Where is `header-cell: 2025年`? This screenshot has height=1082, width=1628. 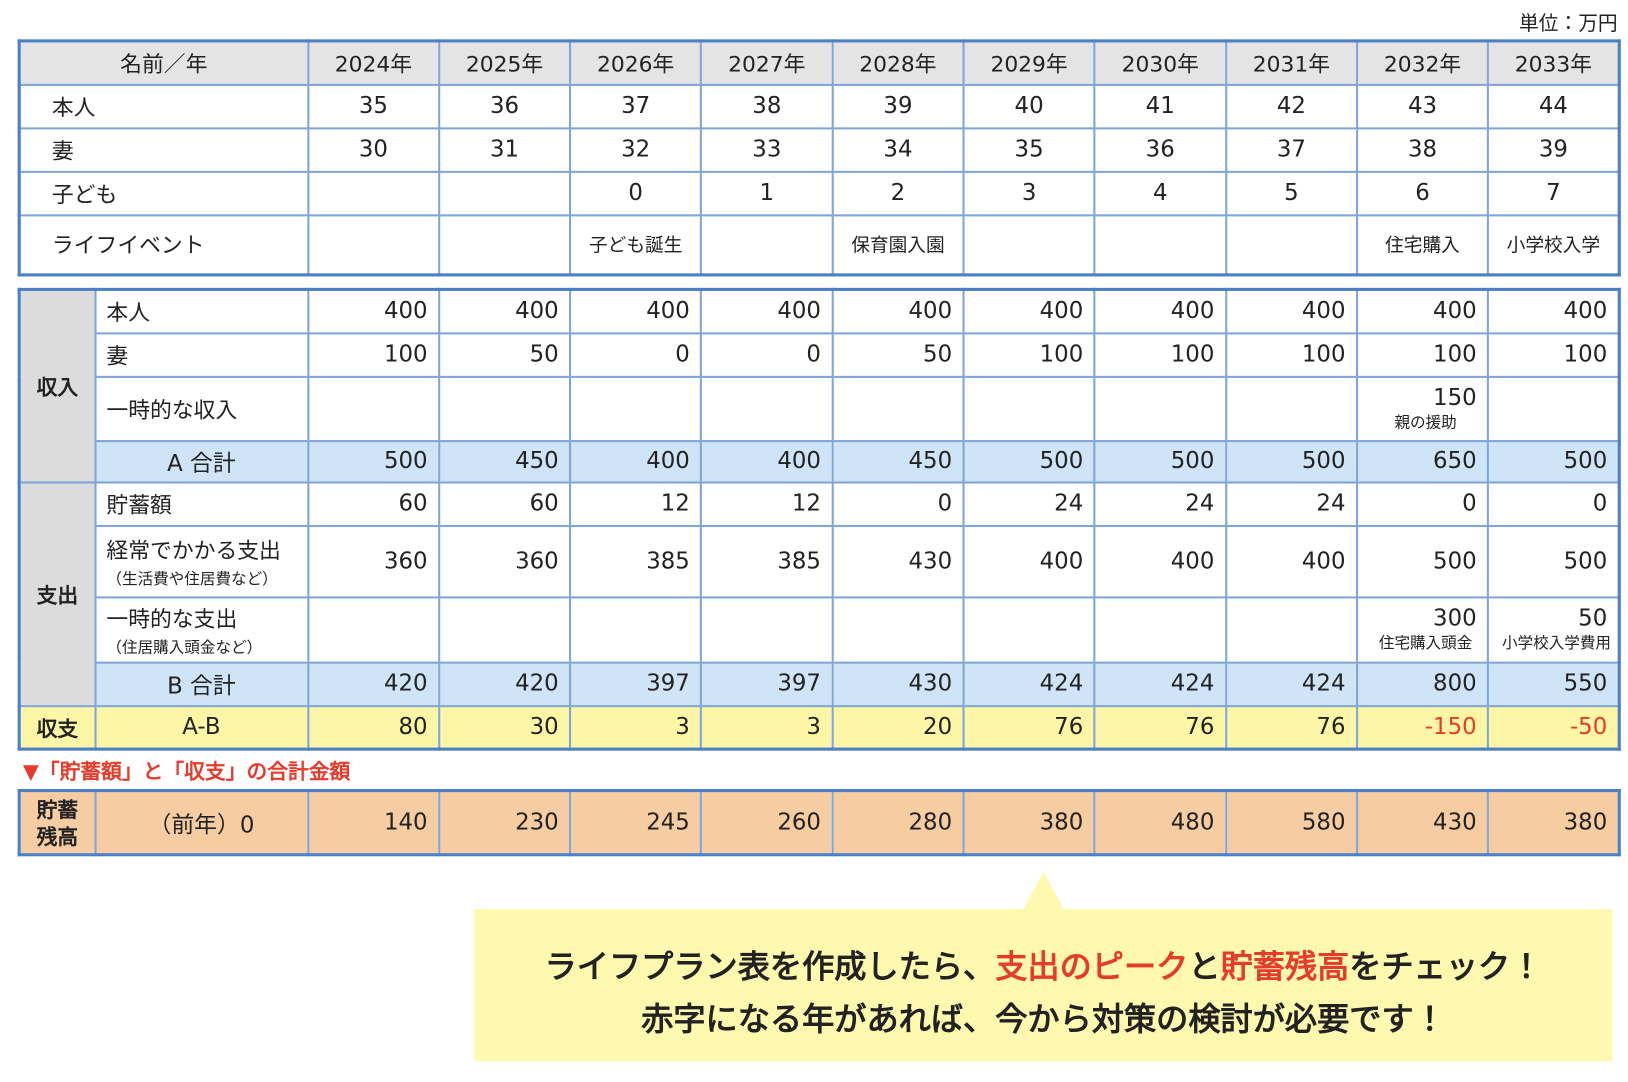
header-cell: 2025年 is located at coordinates (504, 62).